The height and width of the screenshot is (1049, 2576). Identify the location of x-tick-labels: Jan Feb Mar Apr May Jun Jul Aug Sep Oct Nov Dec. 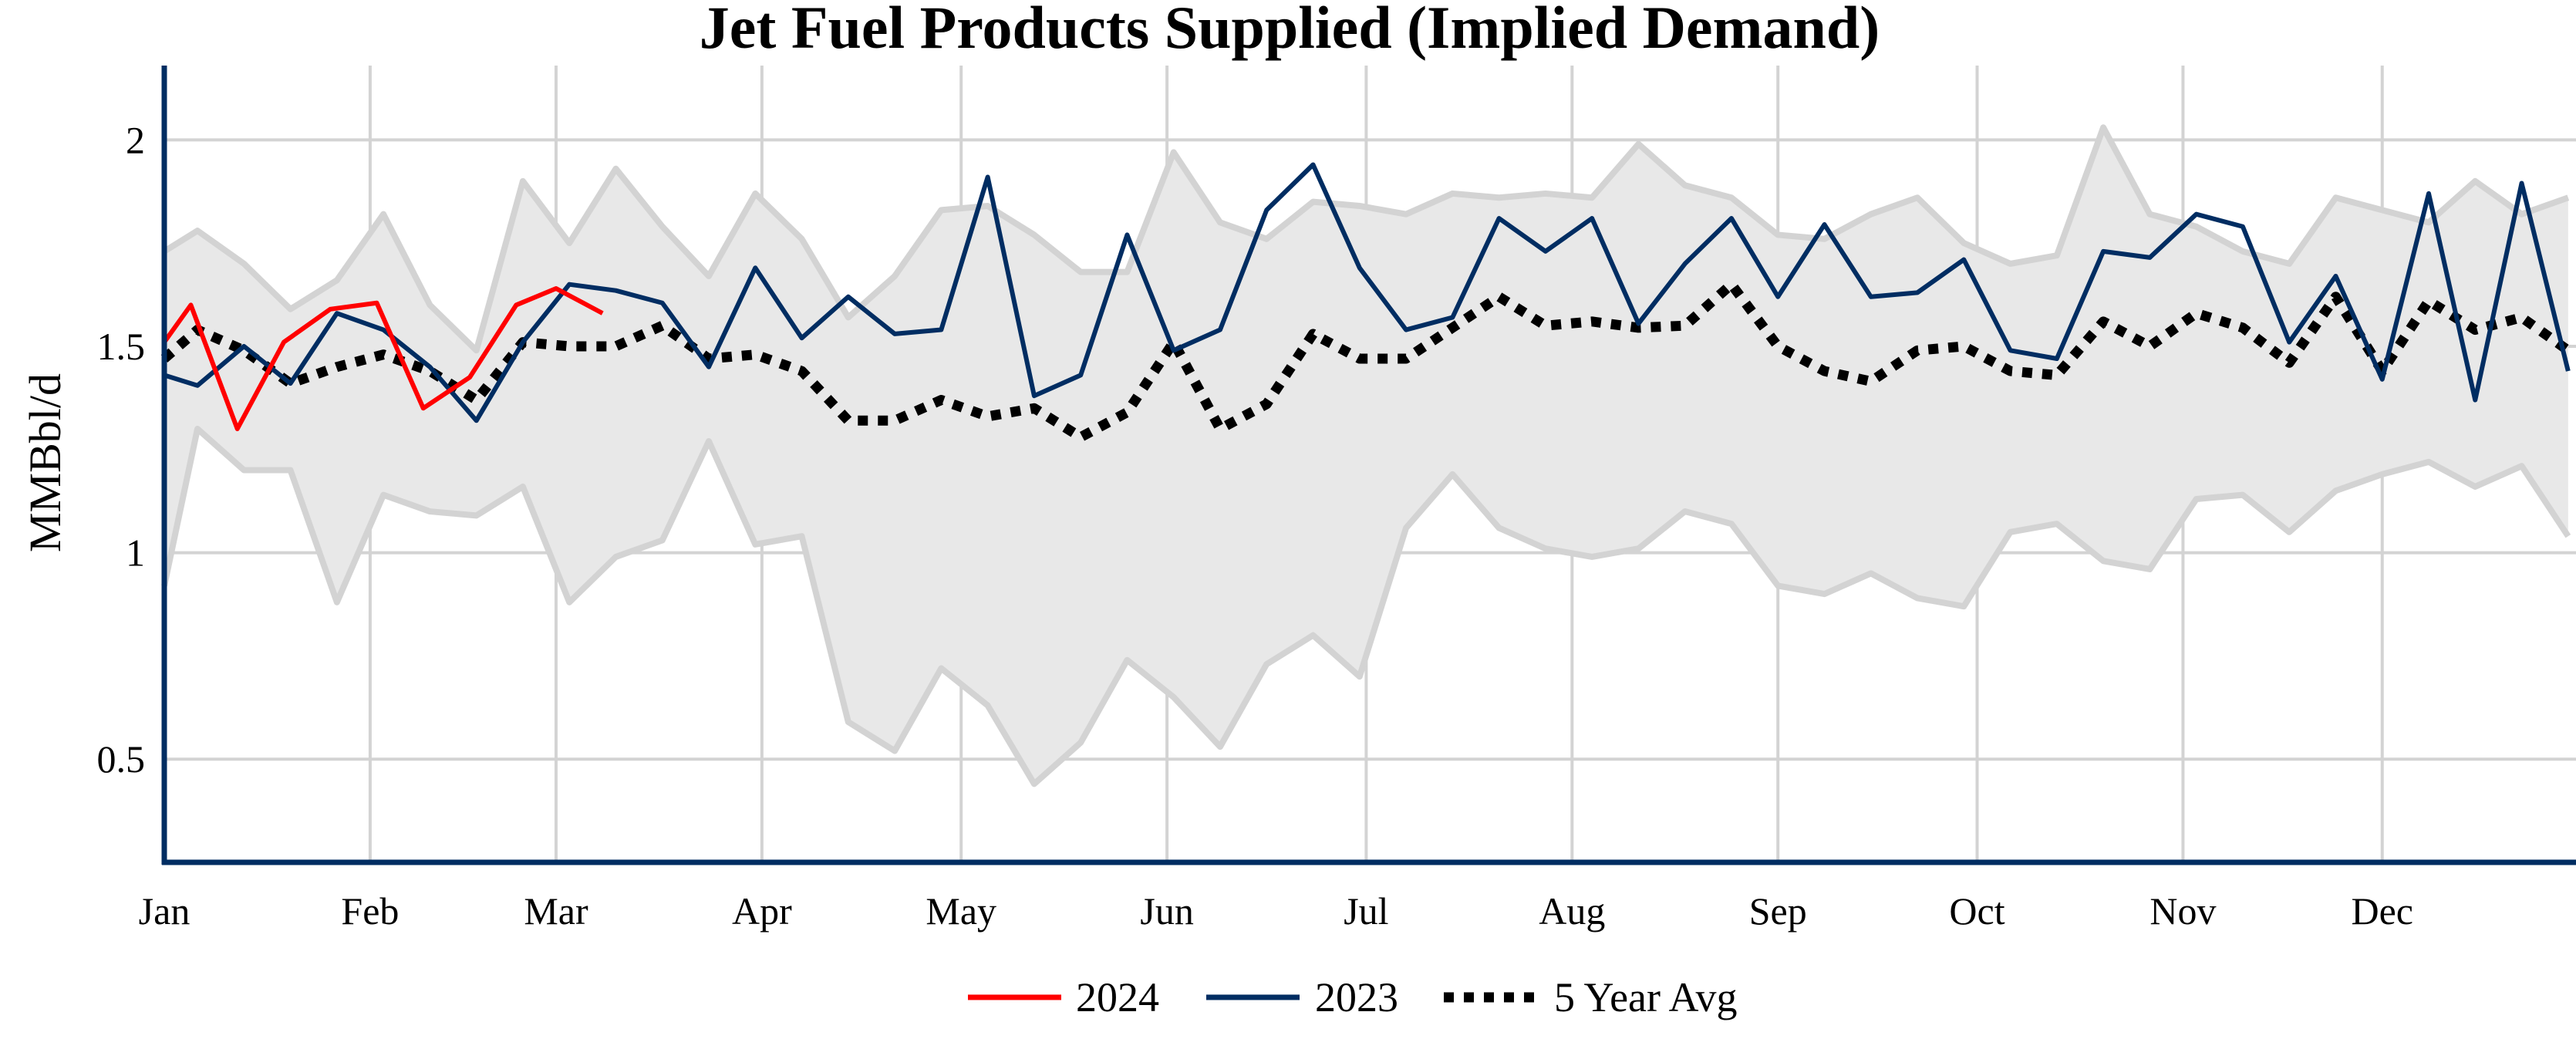
(1276, 911).